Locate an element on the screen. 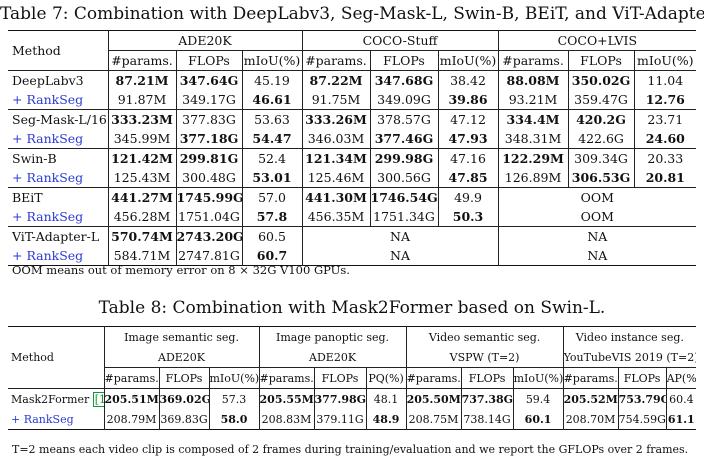  table-cell: 57.0 is located at coordinates (272, 197).